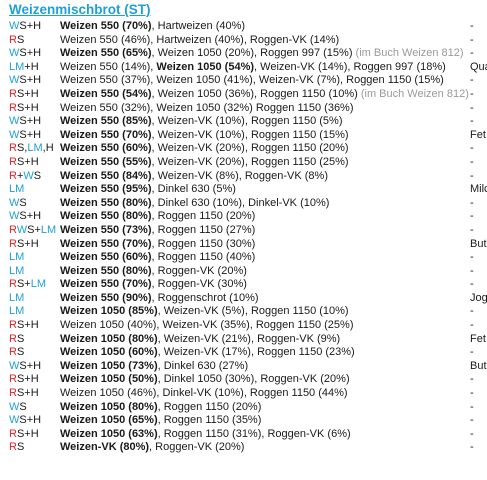 The width and height of the screenshot is (487, 480). I want to click on flour-composition: Weizen 550 (90%), Roggenschrot (10%), so click(159, 299).